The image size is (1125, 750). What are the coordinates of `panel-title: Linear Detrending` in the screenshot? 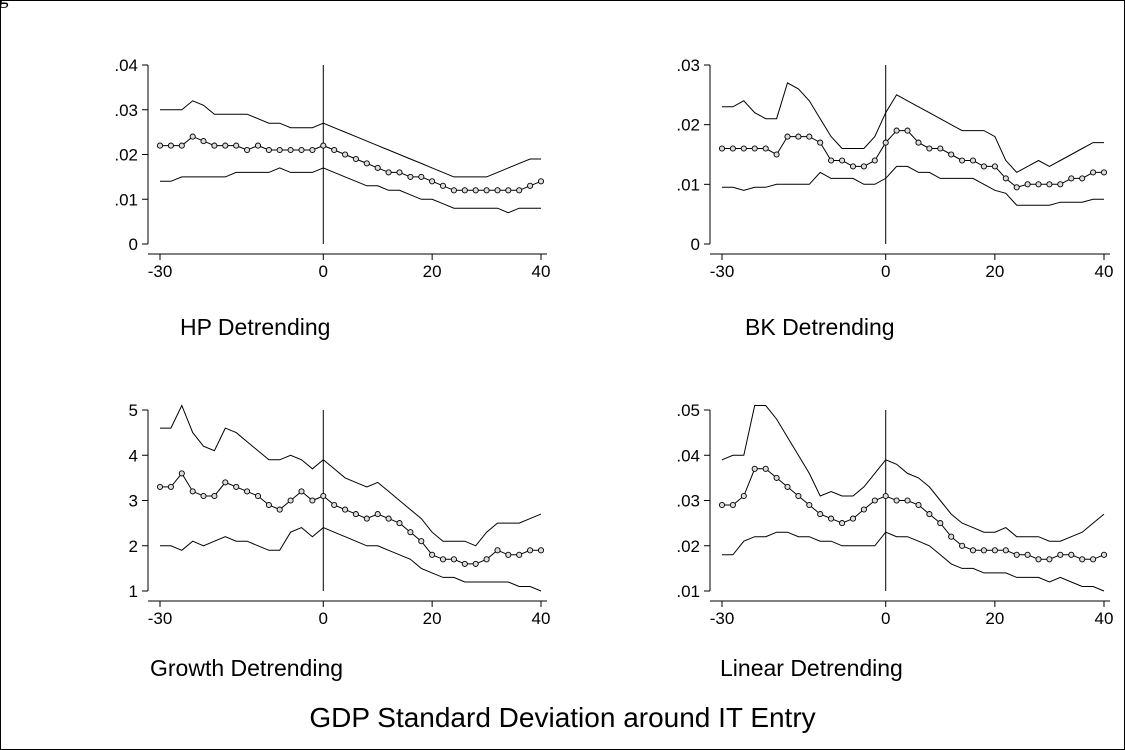 It's located at (811, 668).